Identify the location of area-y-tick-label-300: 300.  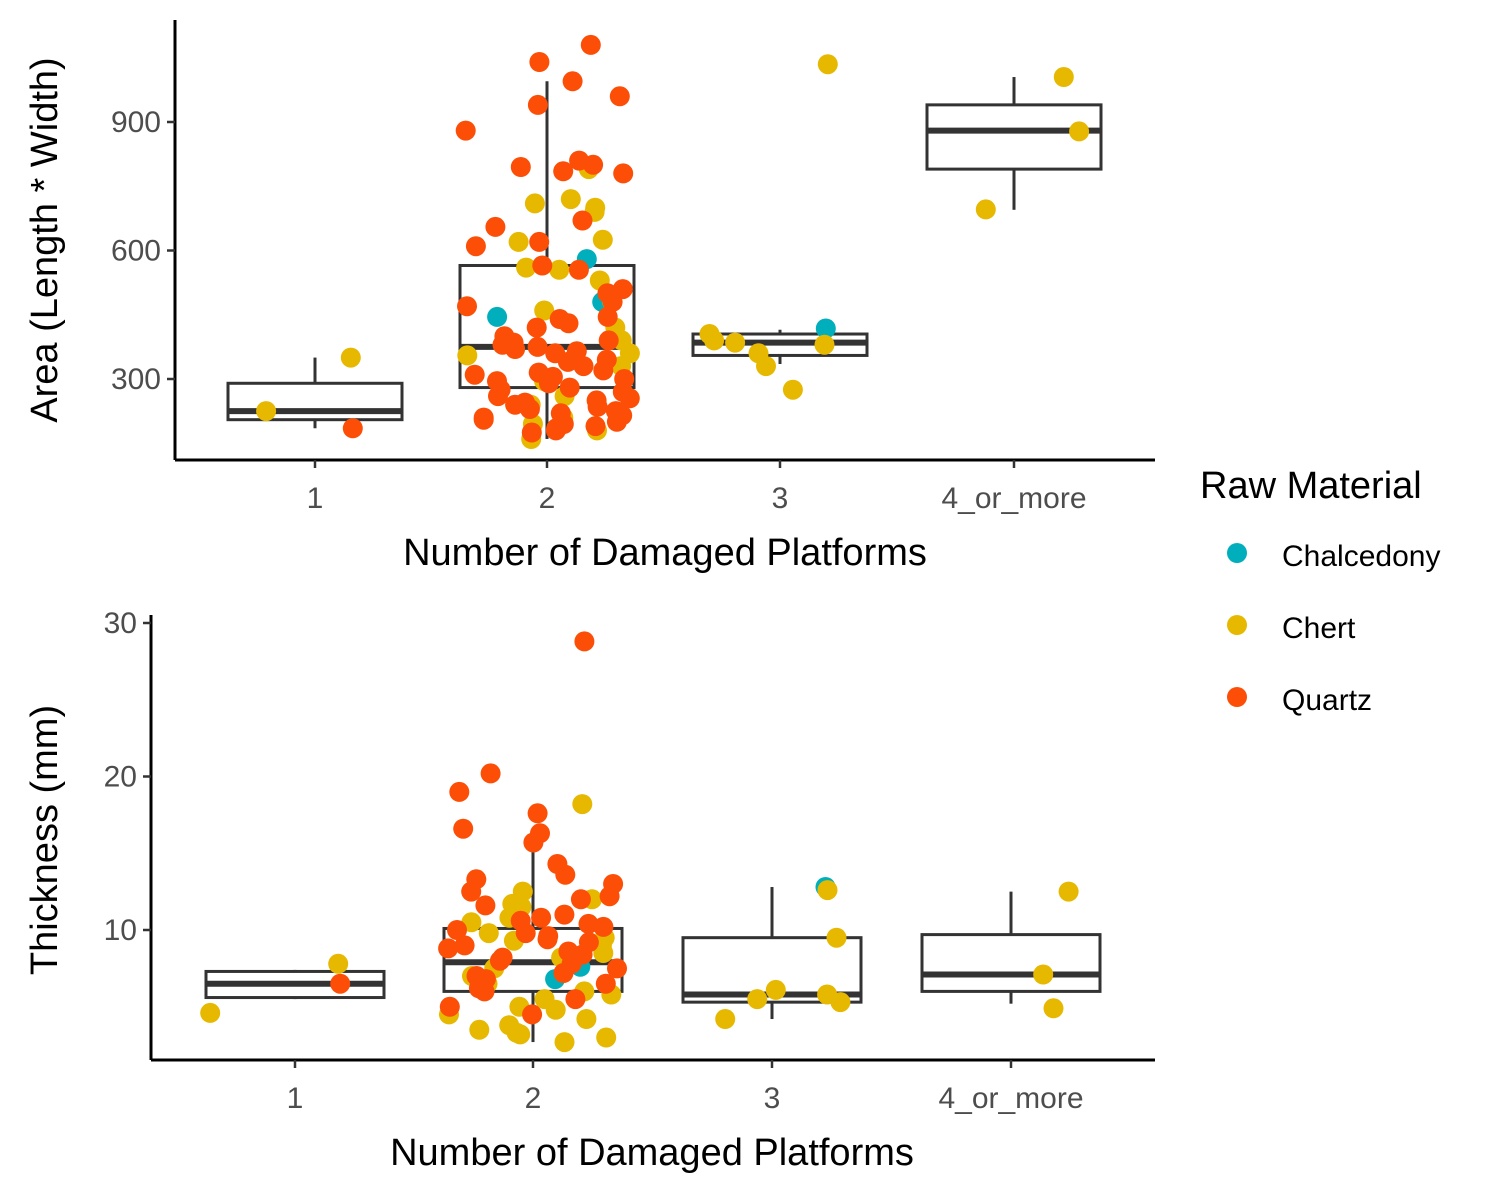
(136, 379).